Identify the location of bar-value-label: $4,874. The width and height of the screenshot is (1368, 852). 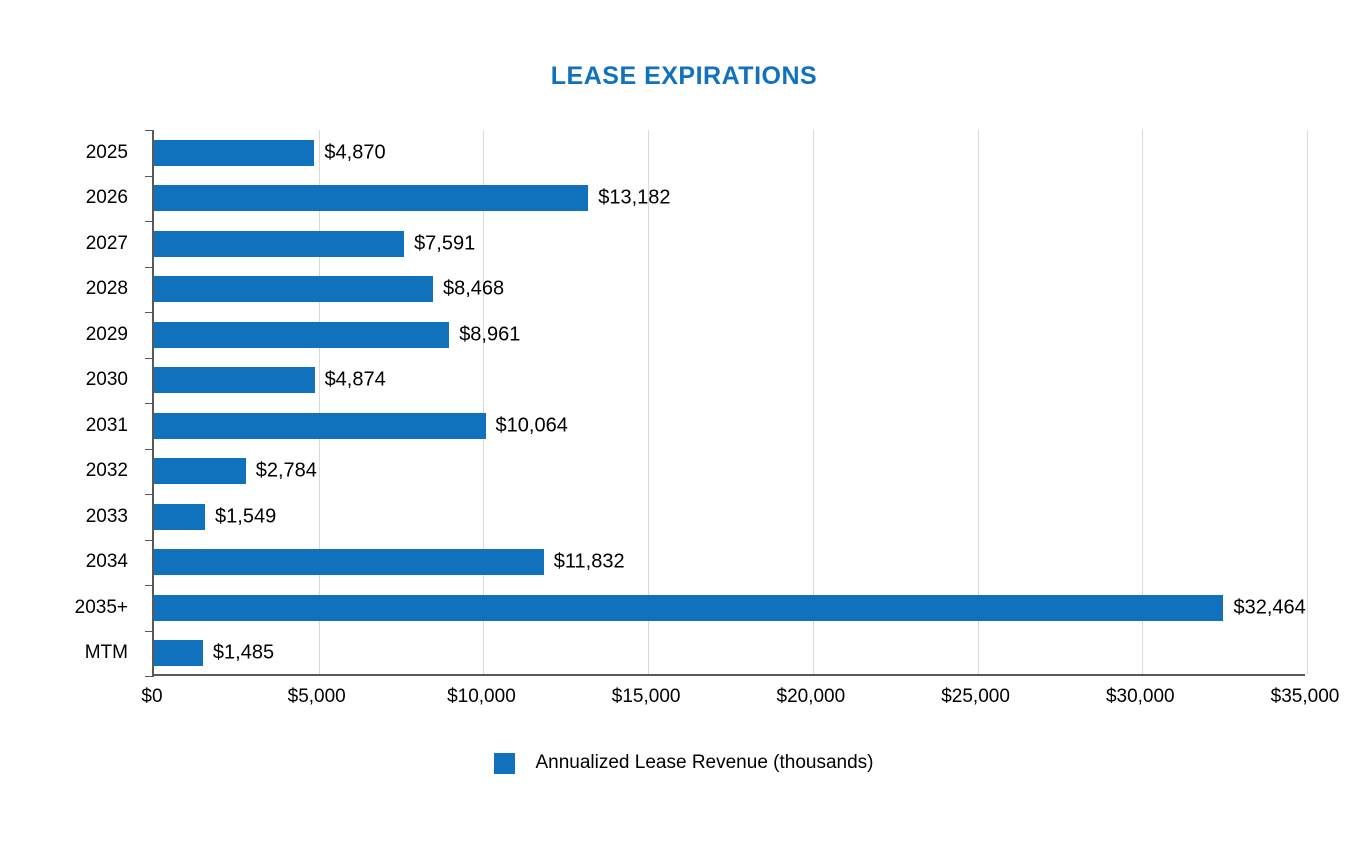
(355, 379).